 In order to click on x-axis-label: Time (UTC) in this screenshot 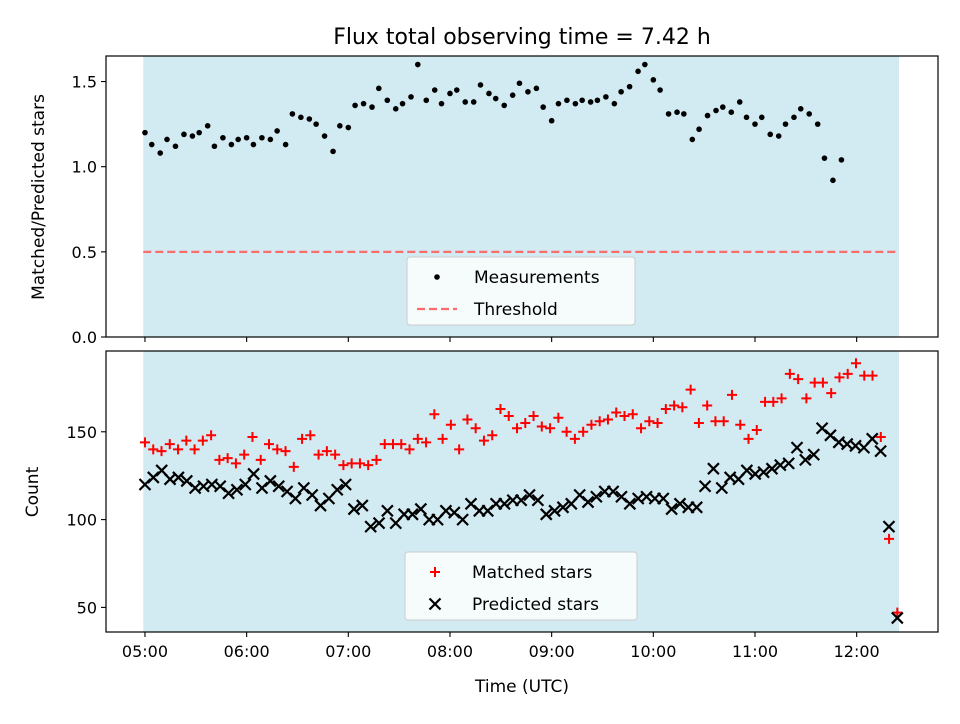, I will do `click(521, 687)`.